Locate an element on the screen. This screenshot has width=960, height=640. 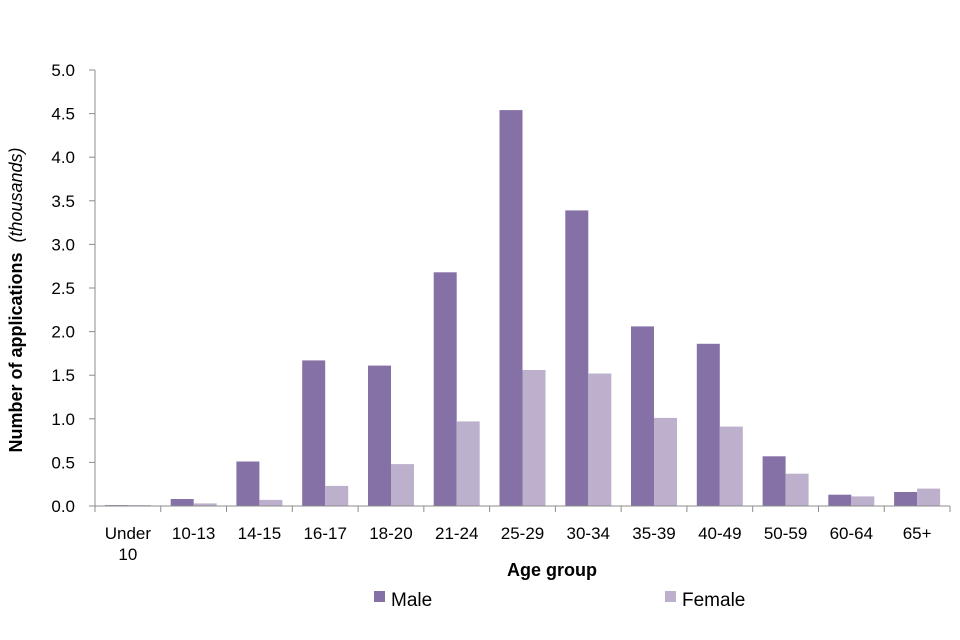
legend-swatch-female is located at coordinates (670, 596).